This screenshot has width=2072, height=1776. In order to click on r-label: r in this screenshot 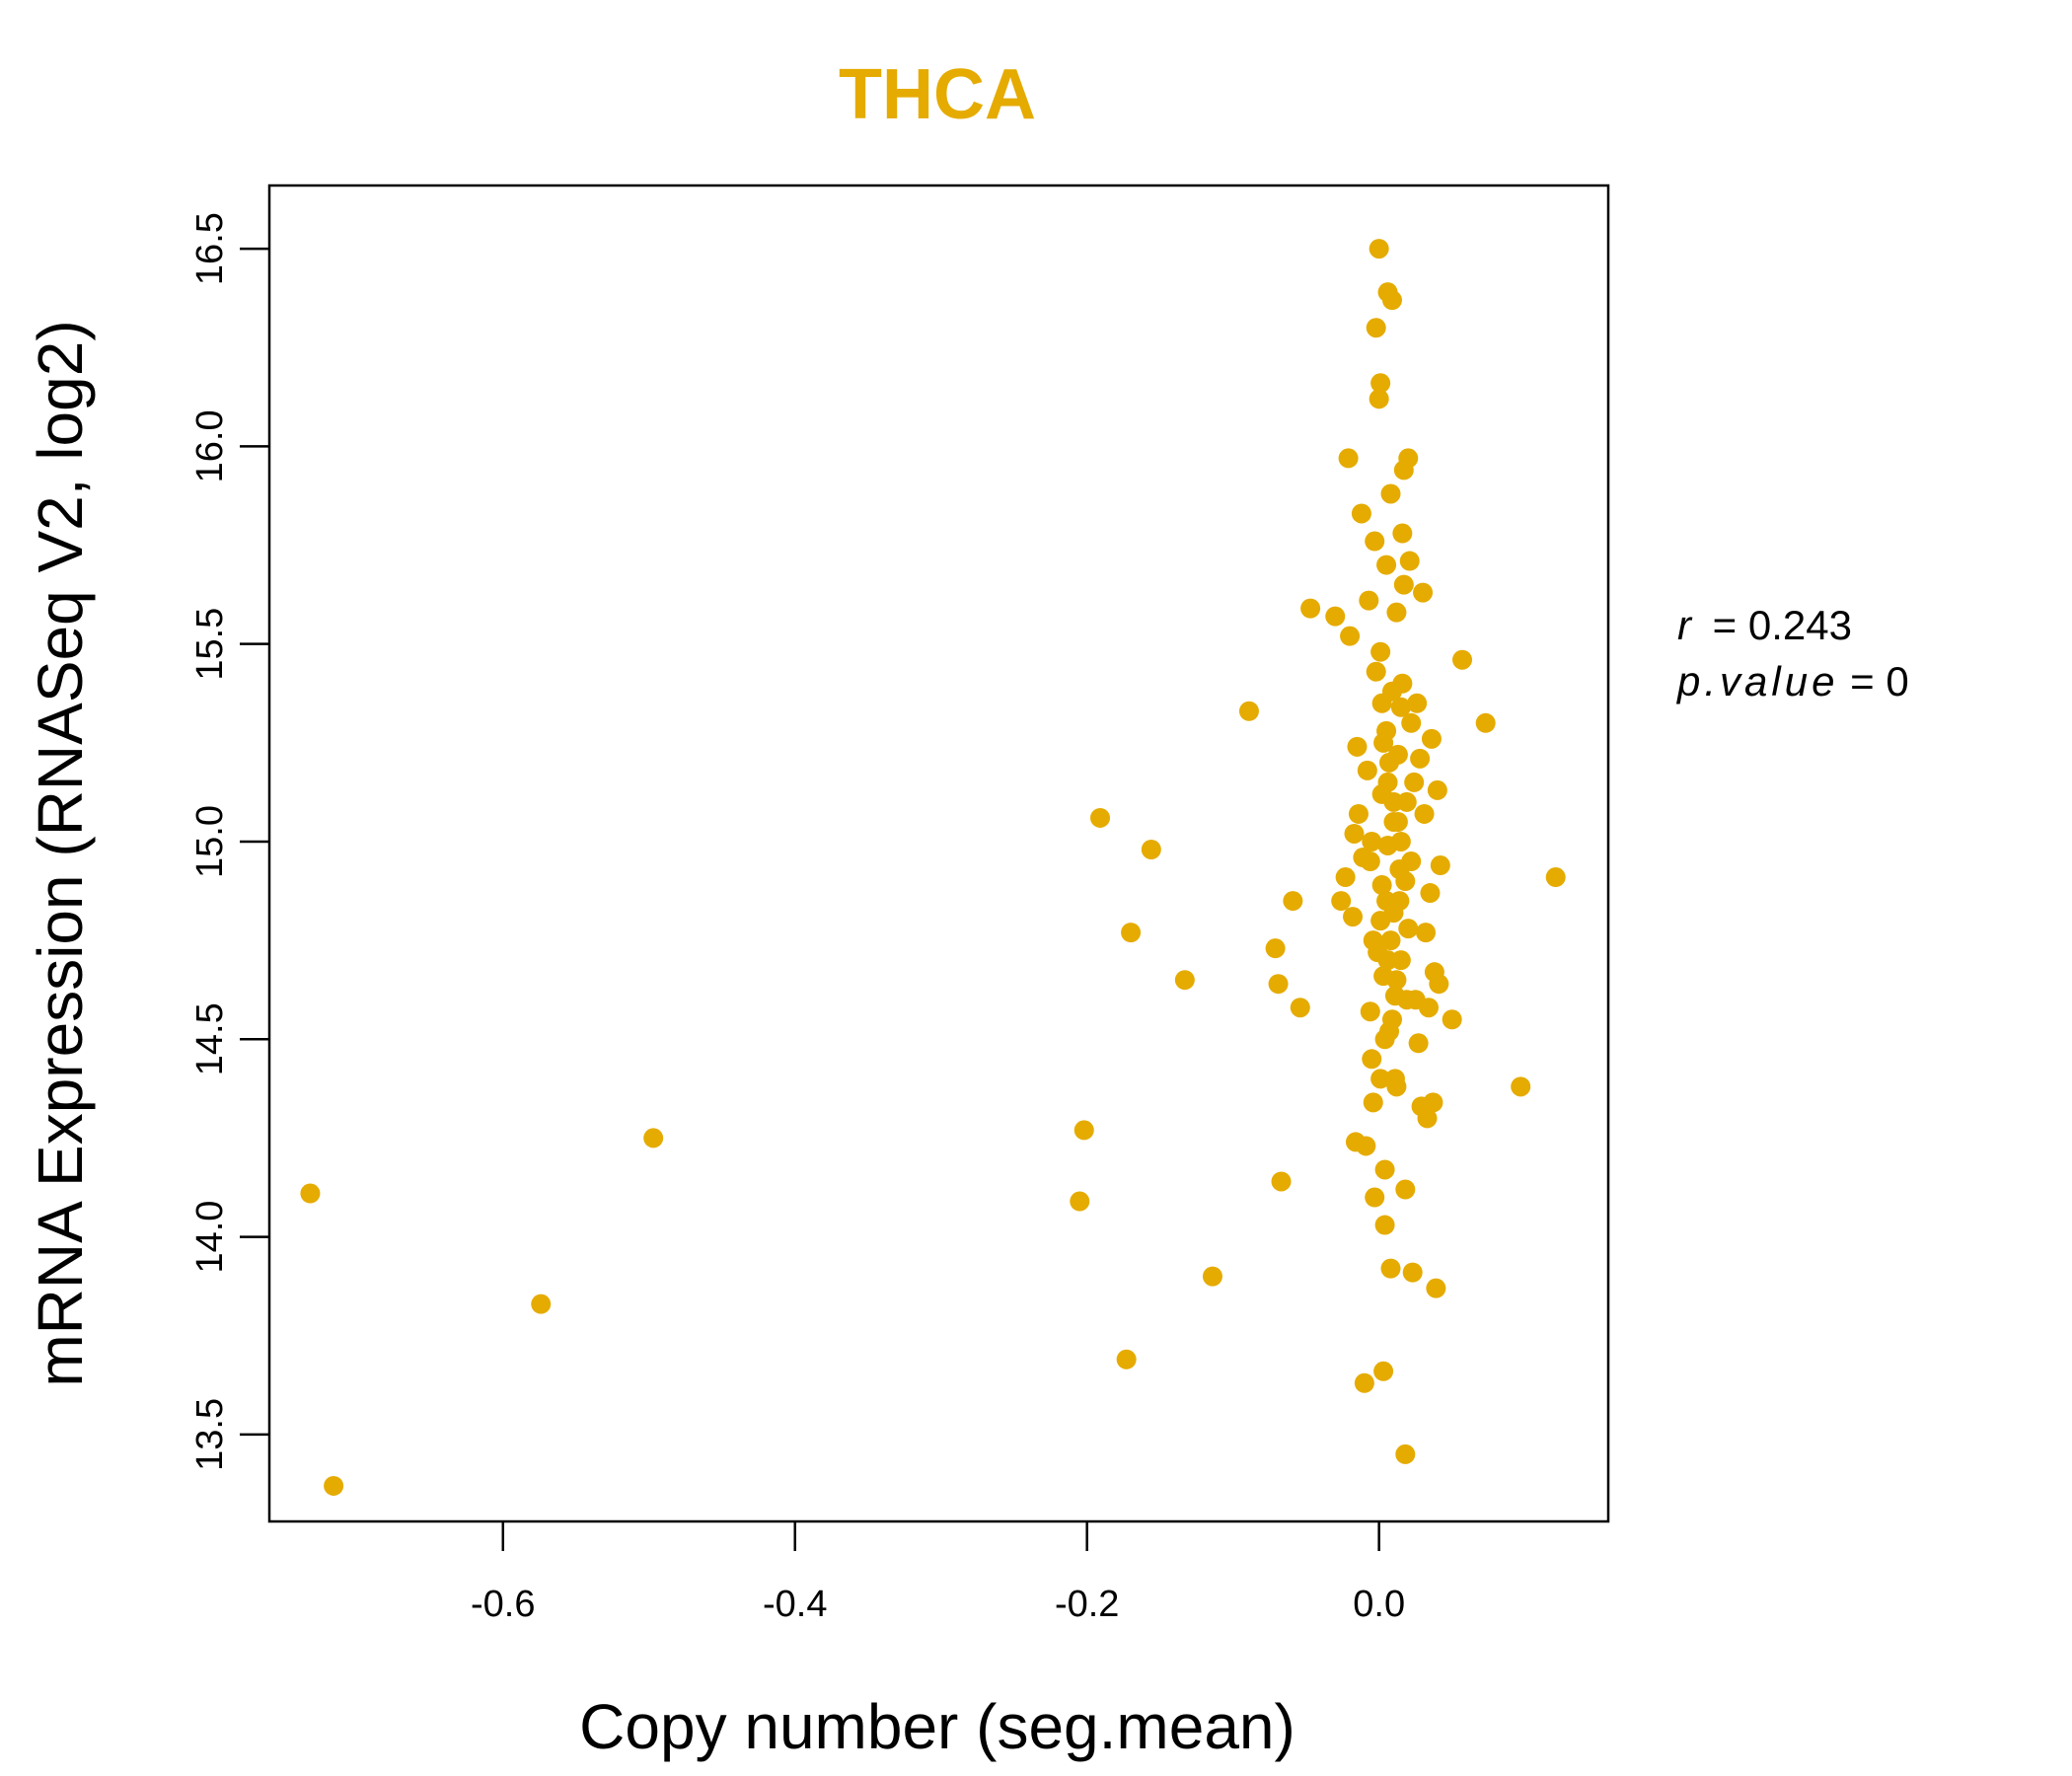, I will do `click(1685, 625)`.